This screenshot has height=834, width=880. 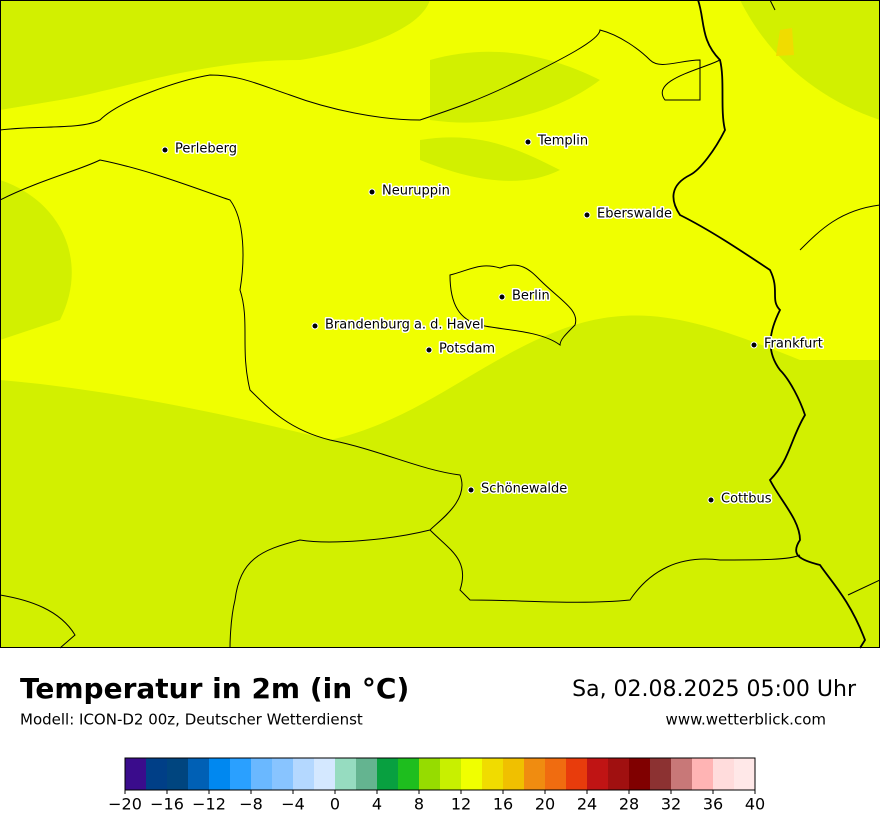 I want to click on colorbar-tick-label: 28, so click(x=629, y=804).